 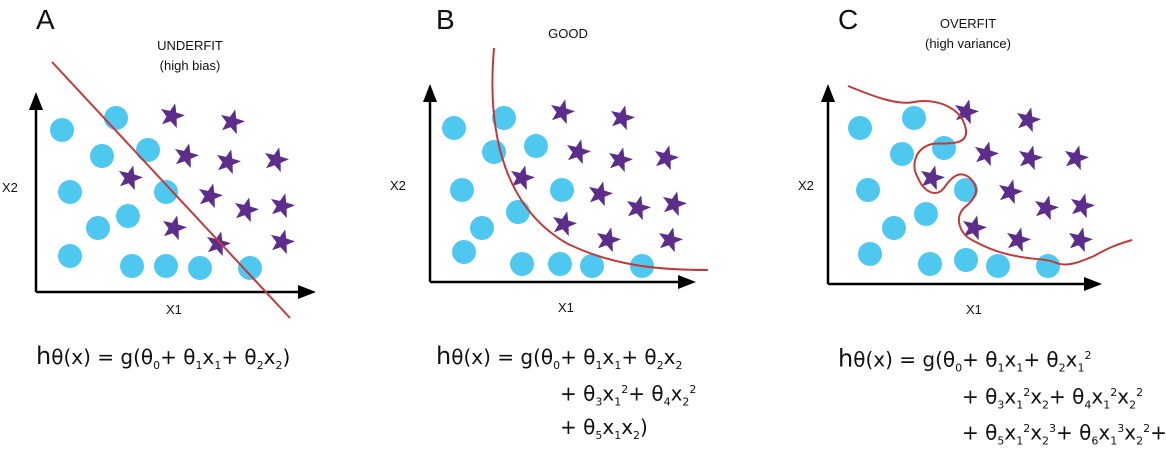 I want to click on panel-title: GOOD, so click(x=568, y=34).